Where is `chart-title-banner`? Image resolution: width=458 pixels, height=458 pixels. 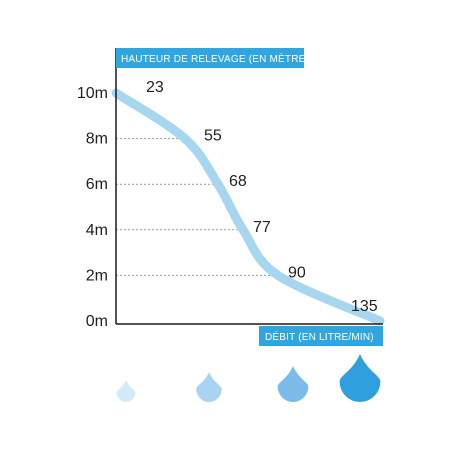
chart-title-banner is located at coordinates (210, 58).